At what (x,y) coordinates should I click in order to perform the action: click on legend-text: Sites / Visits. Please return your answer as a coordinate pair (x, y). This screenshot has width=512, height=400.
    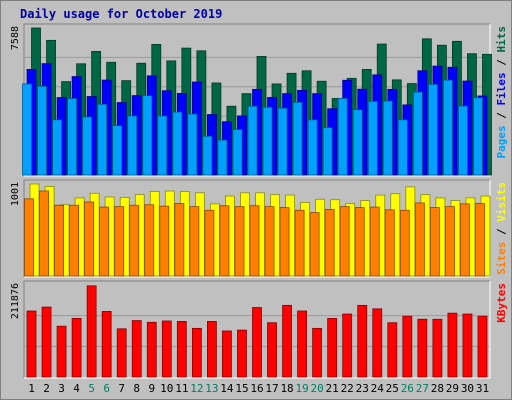
    Looking at the image, I should click on (501, 228).